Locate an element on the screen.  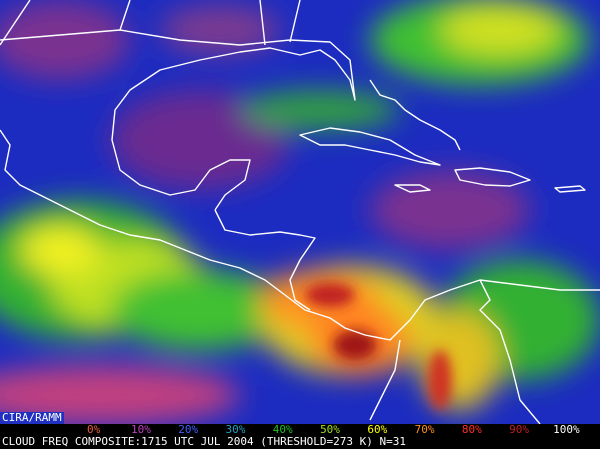
caption-bar is located at coordinates (300, 442).